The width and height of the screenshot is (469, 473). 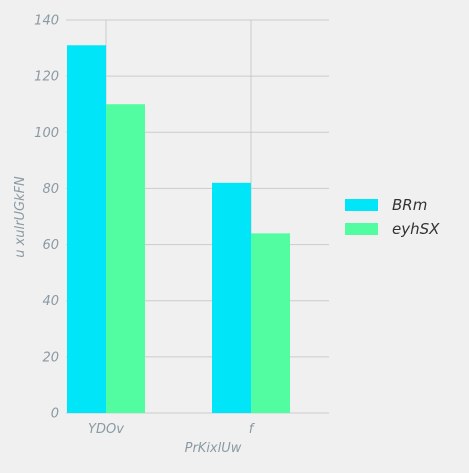 I want to click on y-tick-label: 20, so click(x=50, y=357).